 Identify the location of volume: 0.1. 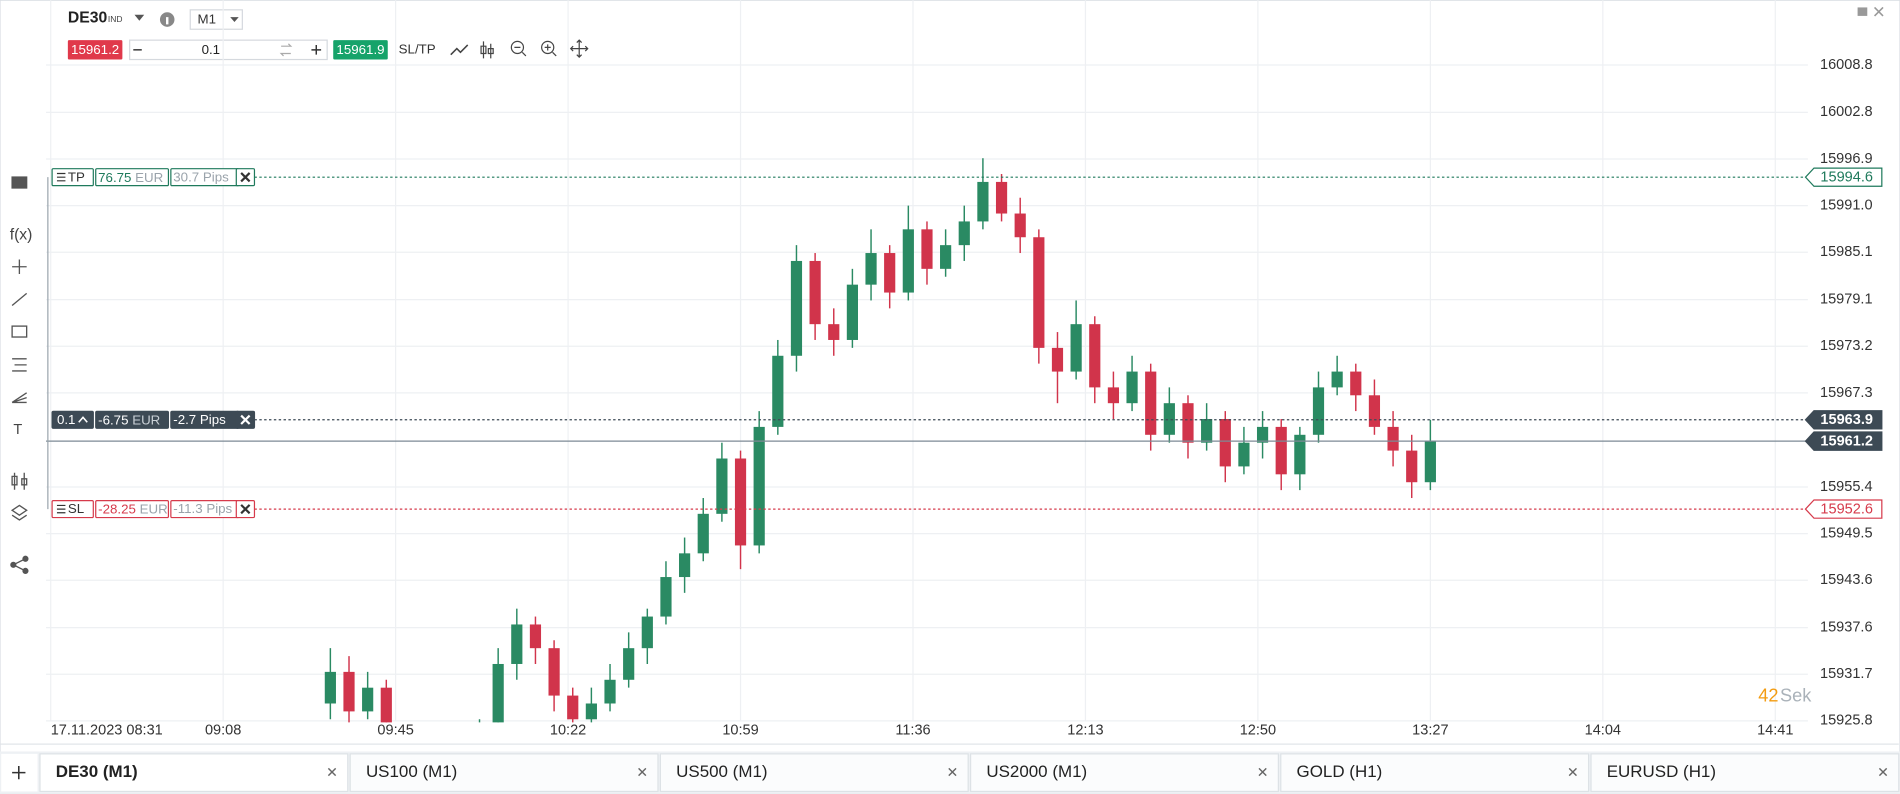
(211, 49).